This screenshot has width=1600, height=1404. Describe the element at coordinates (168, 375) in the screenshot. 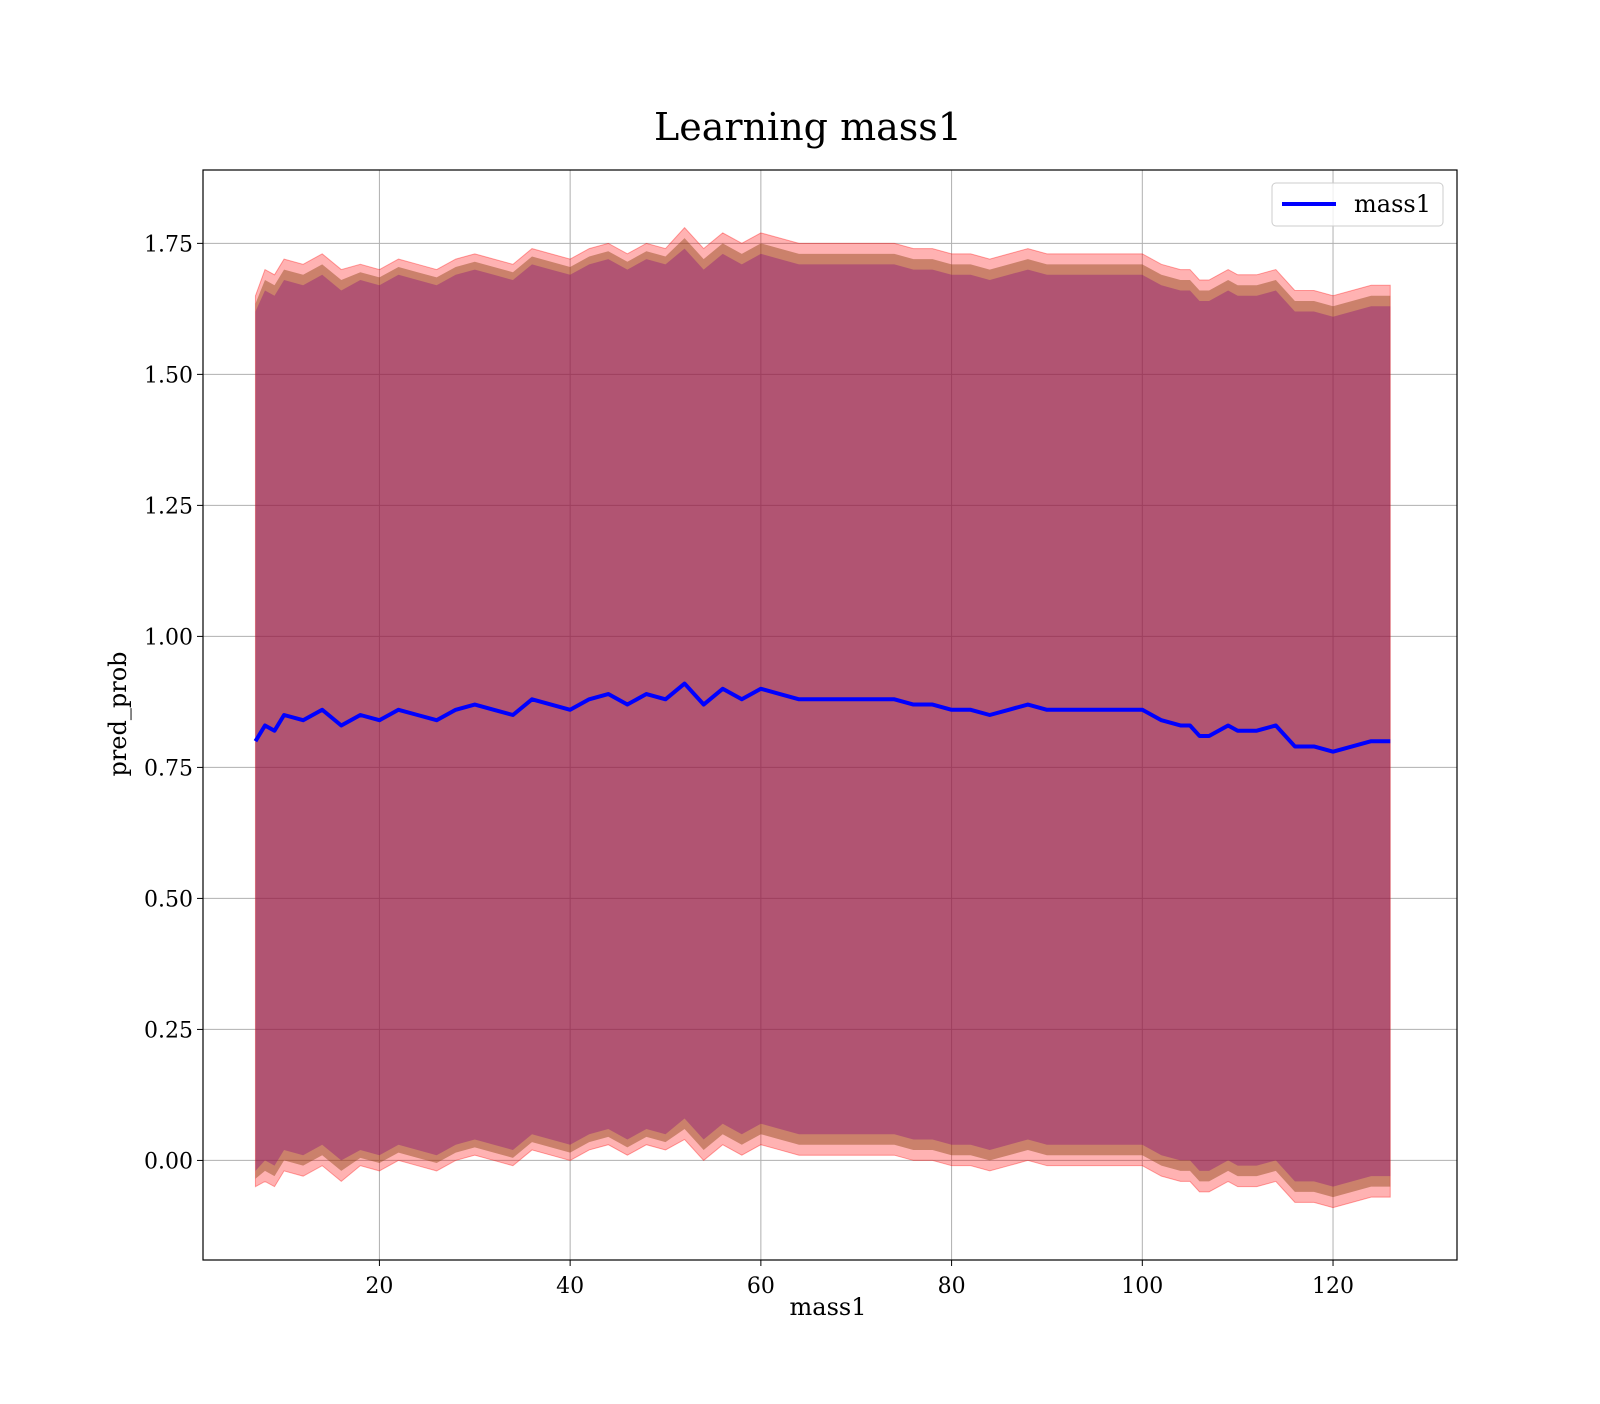

I see `y-tick-label-1.50: 1.50` at that location.